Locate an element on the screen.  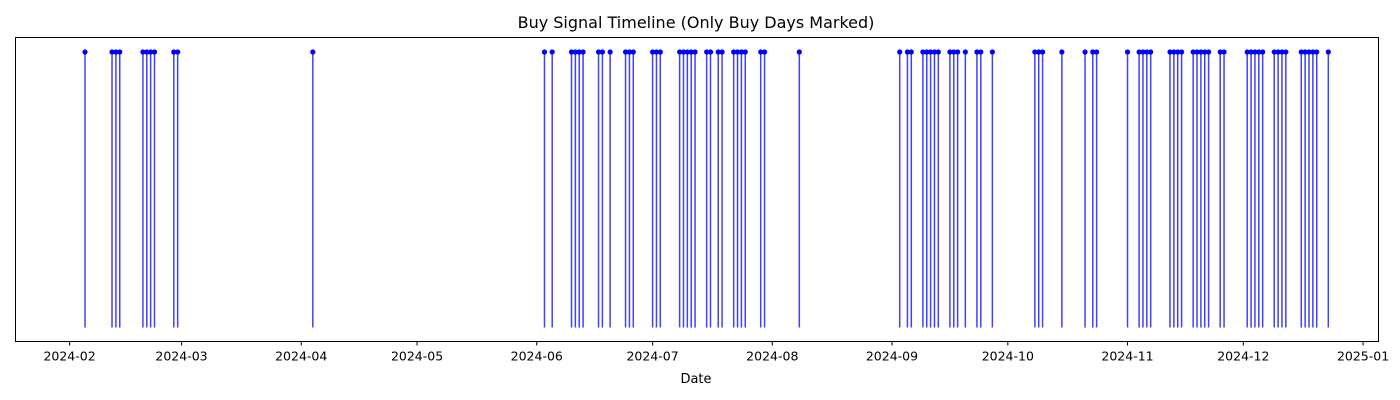
x-tick-label: 2024-10 is located at coordinates (1008, 356).